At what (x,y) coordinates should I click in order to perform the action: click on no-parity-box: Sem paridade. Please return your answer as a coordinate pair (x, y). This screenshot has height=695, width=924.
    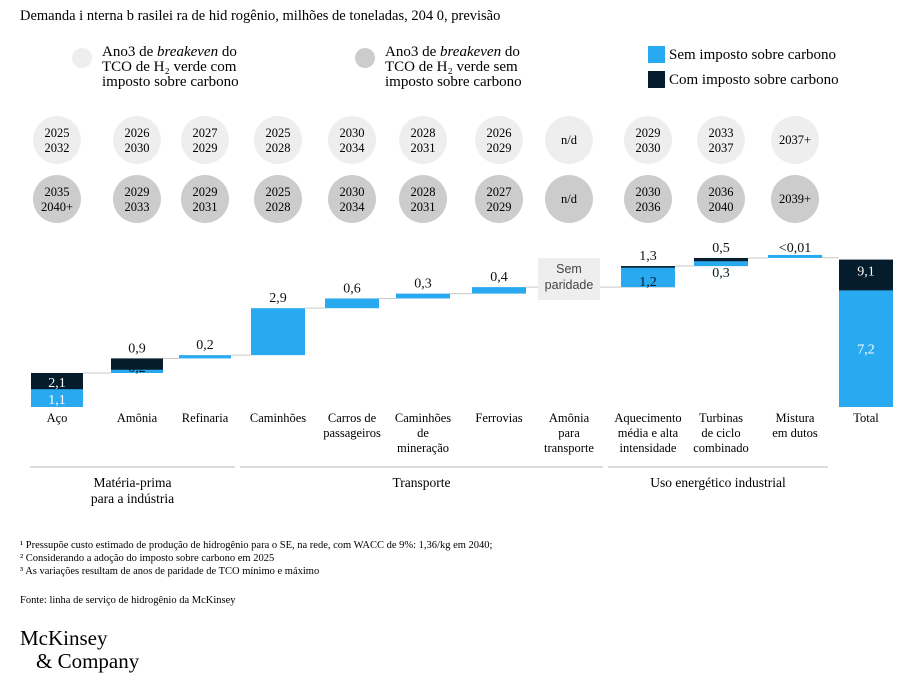
    Looking at the image, I should click on (569, 279).